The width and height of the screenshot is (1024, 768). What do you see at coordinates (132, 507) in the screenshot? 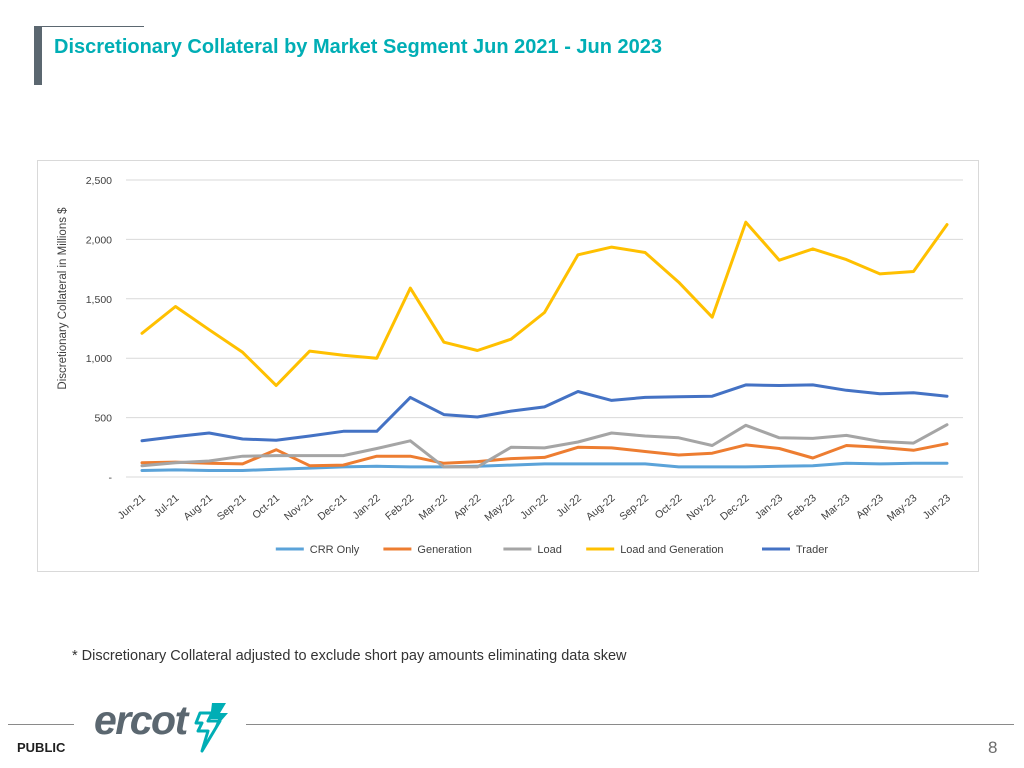
I see `x-tick-label: Jun-21` at bounding box center [132, 507].